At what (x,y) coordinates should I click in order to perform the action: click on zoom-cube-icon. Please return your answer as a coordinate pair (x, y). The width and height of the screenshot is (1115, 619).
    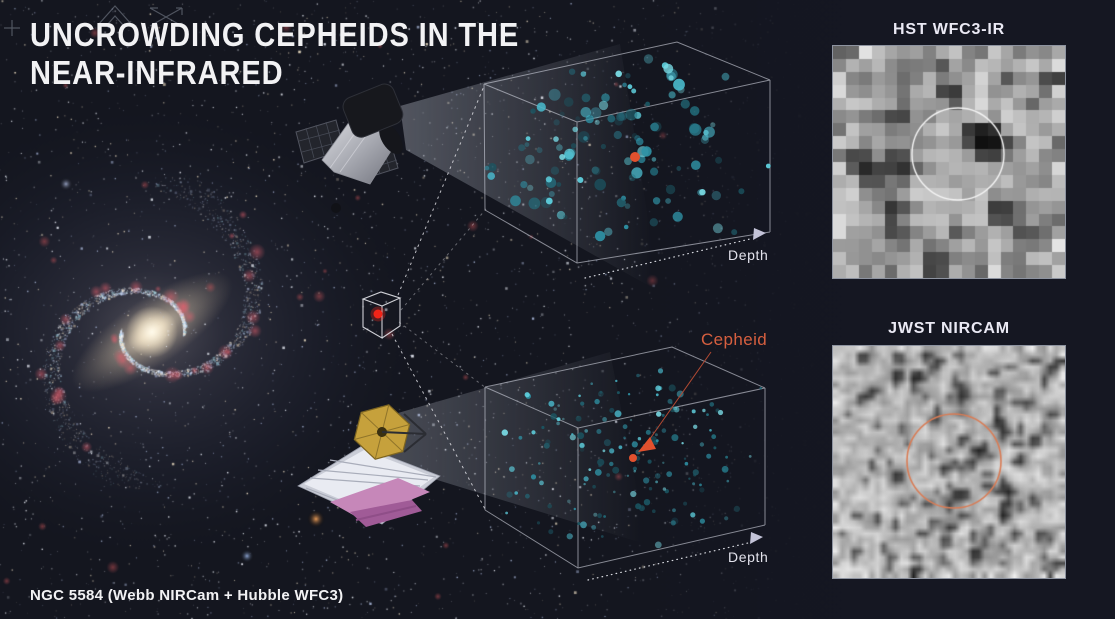
    Looking at the image, I should click on (381, 315).